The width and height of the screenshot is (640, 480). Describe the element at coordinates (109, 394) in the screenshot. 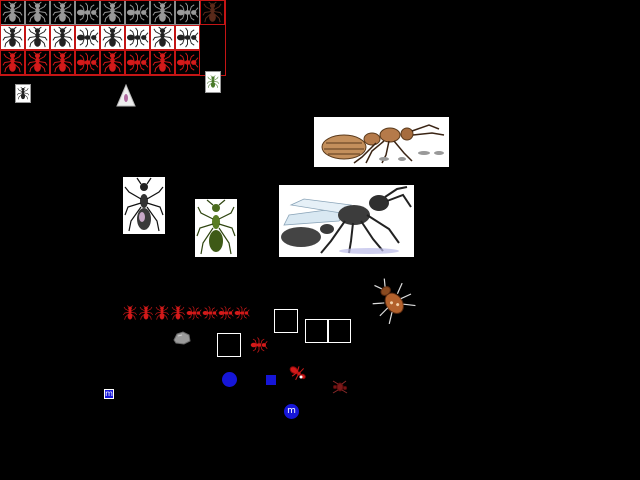

I see `square-m-marker: m` at that location.